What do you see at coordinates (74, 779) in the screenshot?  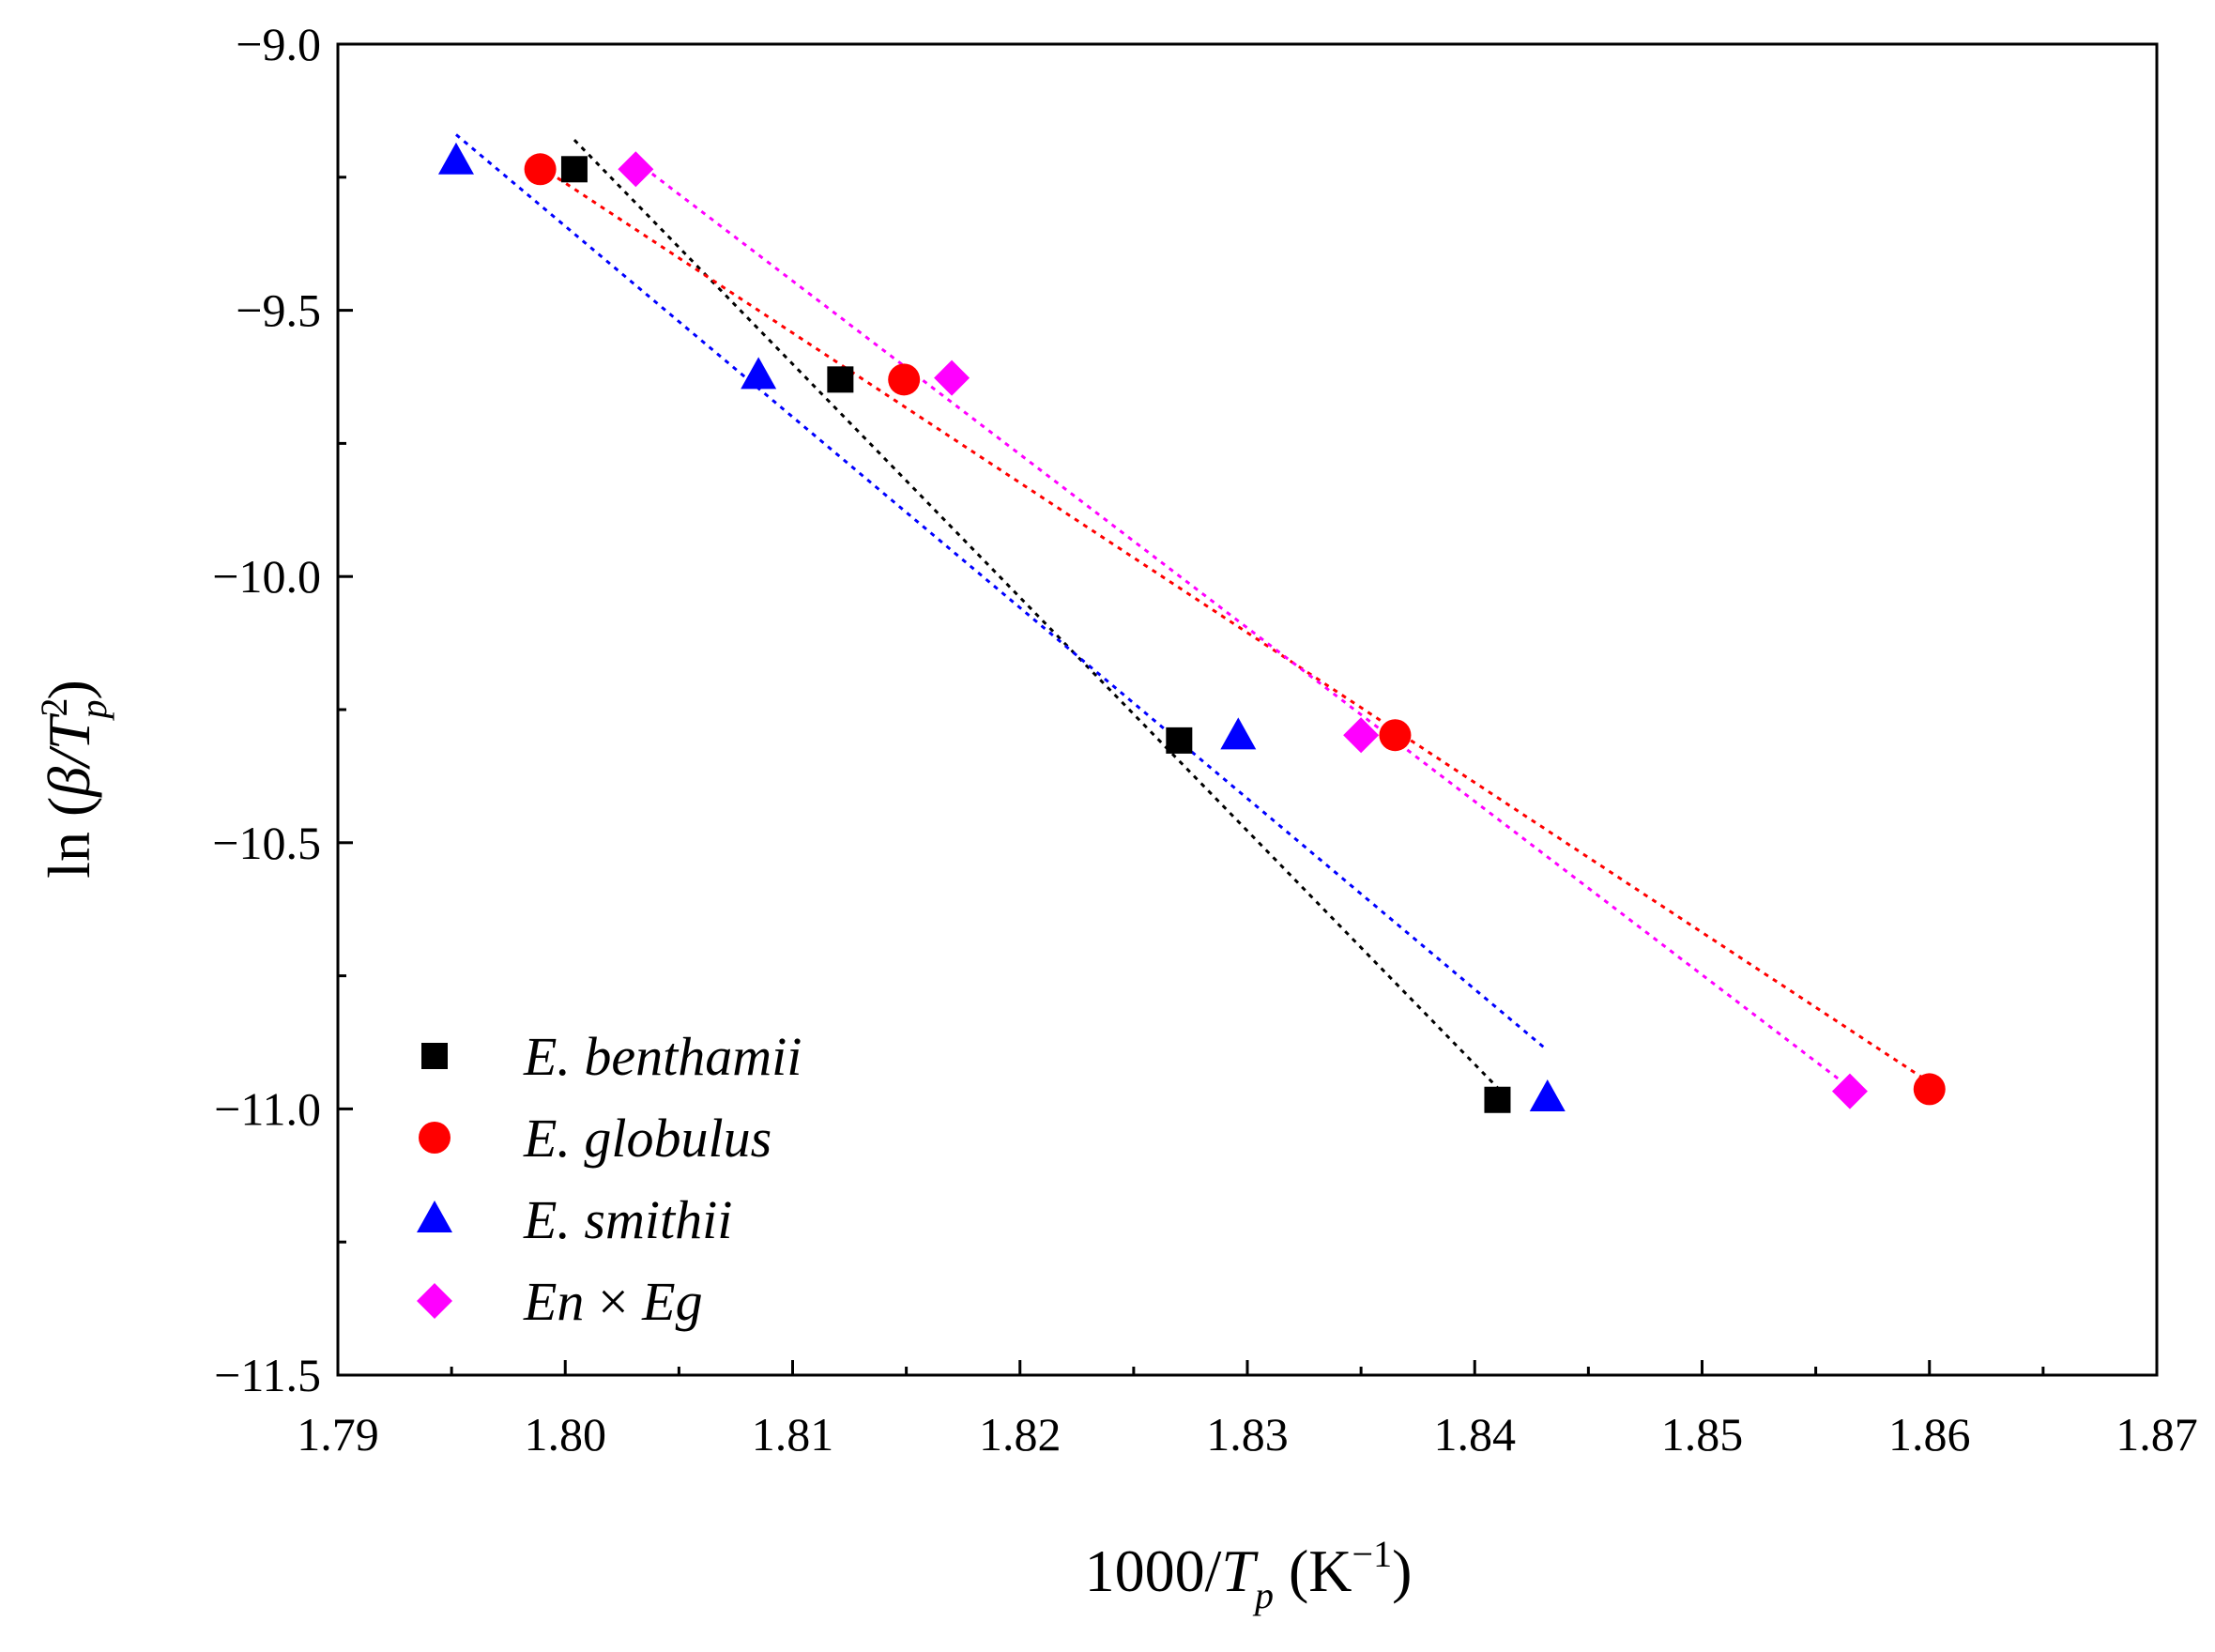 I see `y-axis-title: ln (β/T2p)` at bounding box center [74, 779].